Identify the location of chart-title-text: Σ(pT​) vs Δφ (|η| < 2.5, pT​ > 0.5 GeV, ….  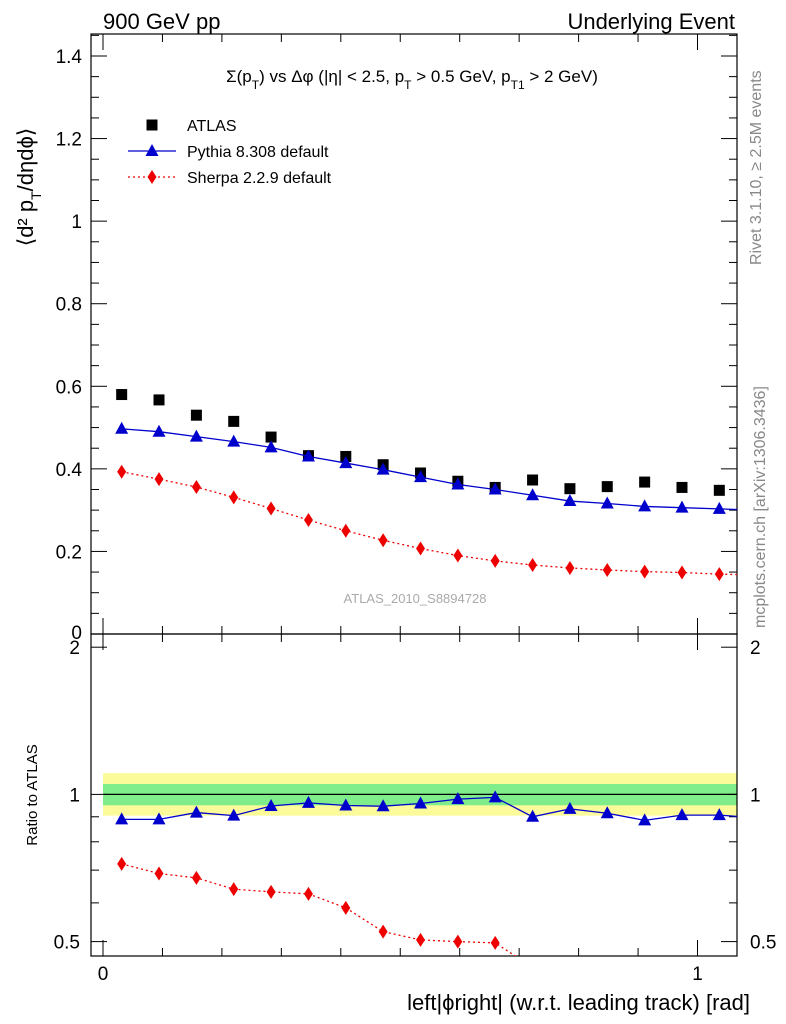
(412, 79).